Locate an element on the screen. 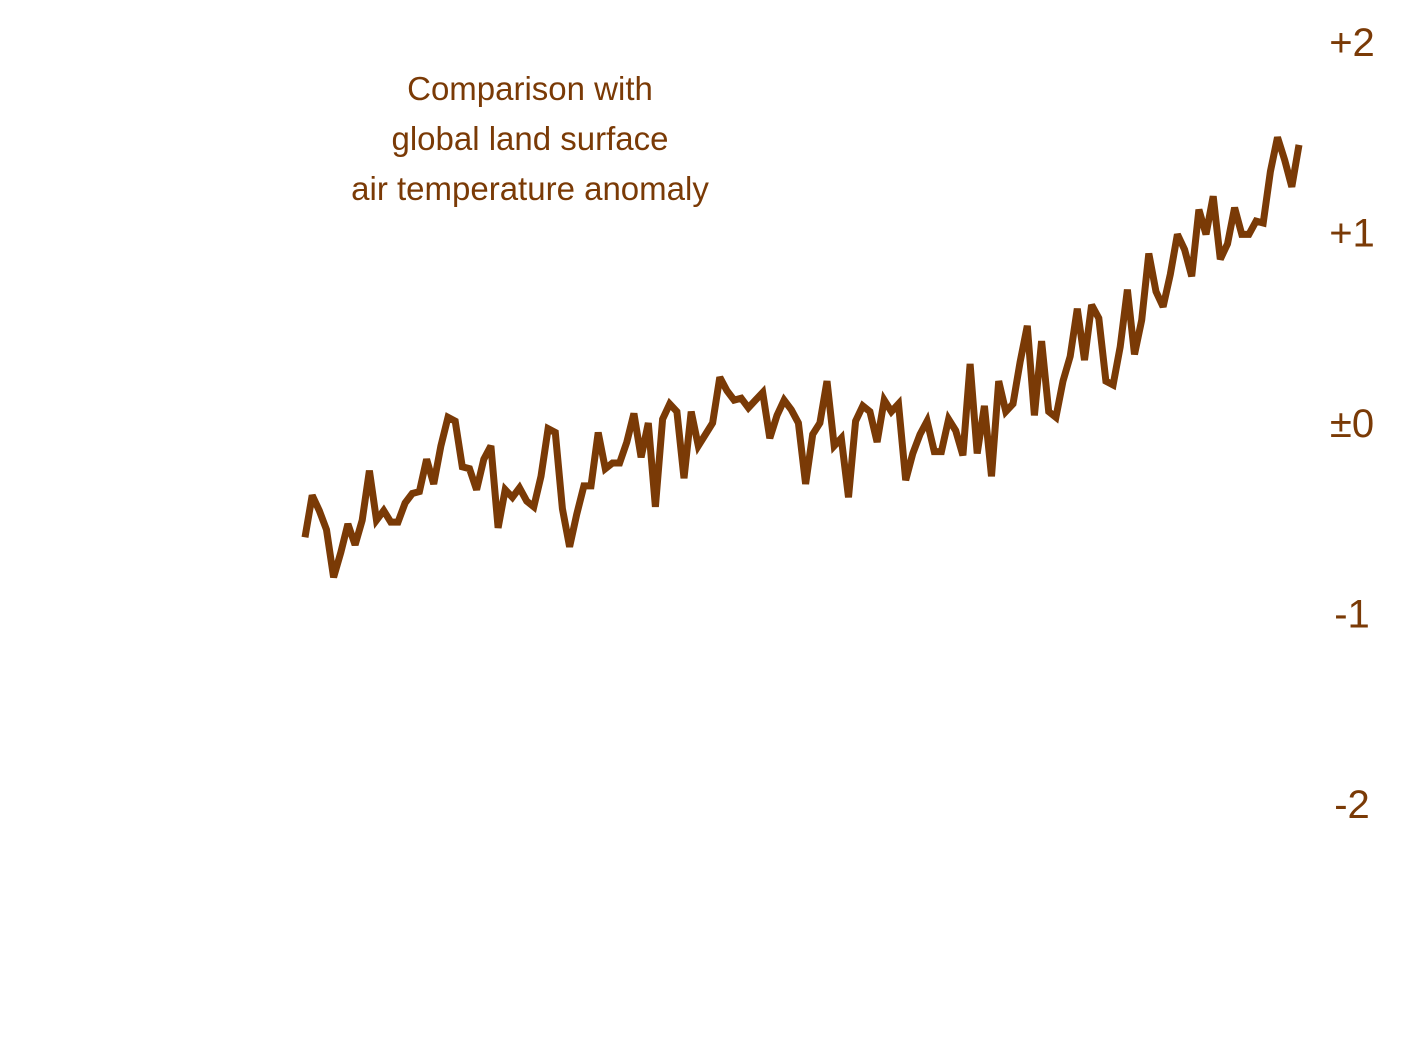  y-tick-label: +2 is located at coordinates (1352, 43).